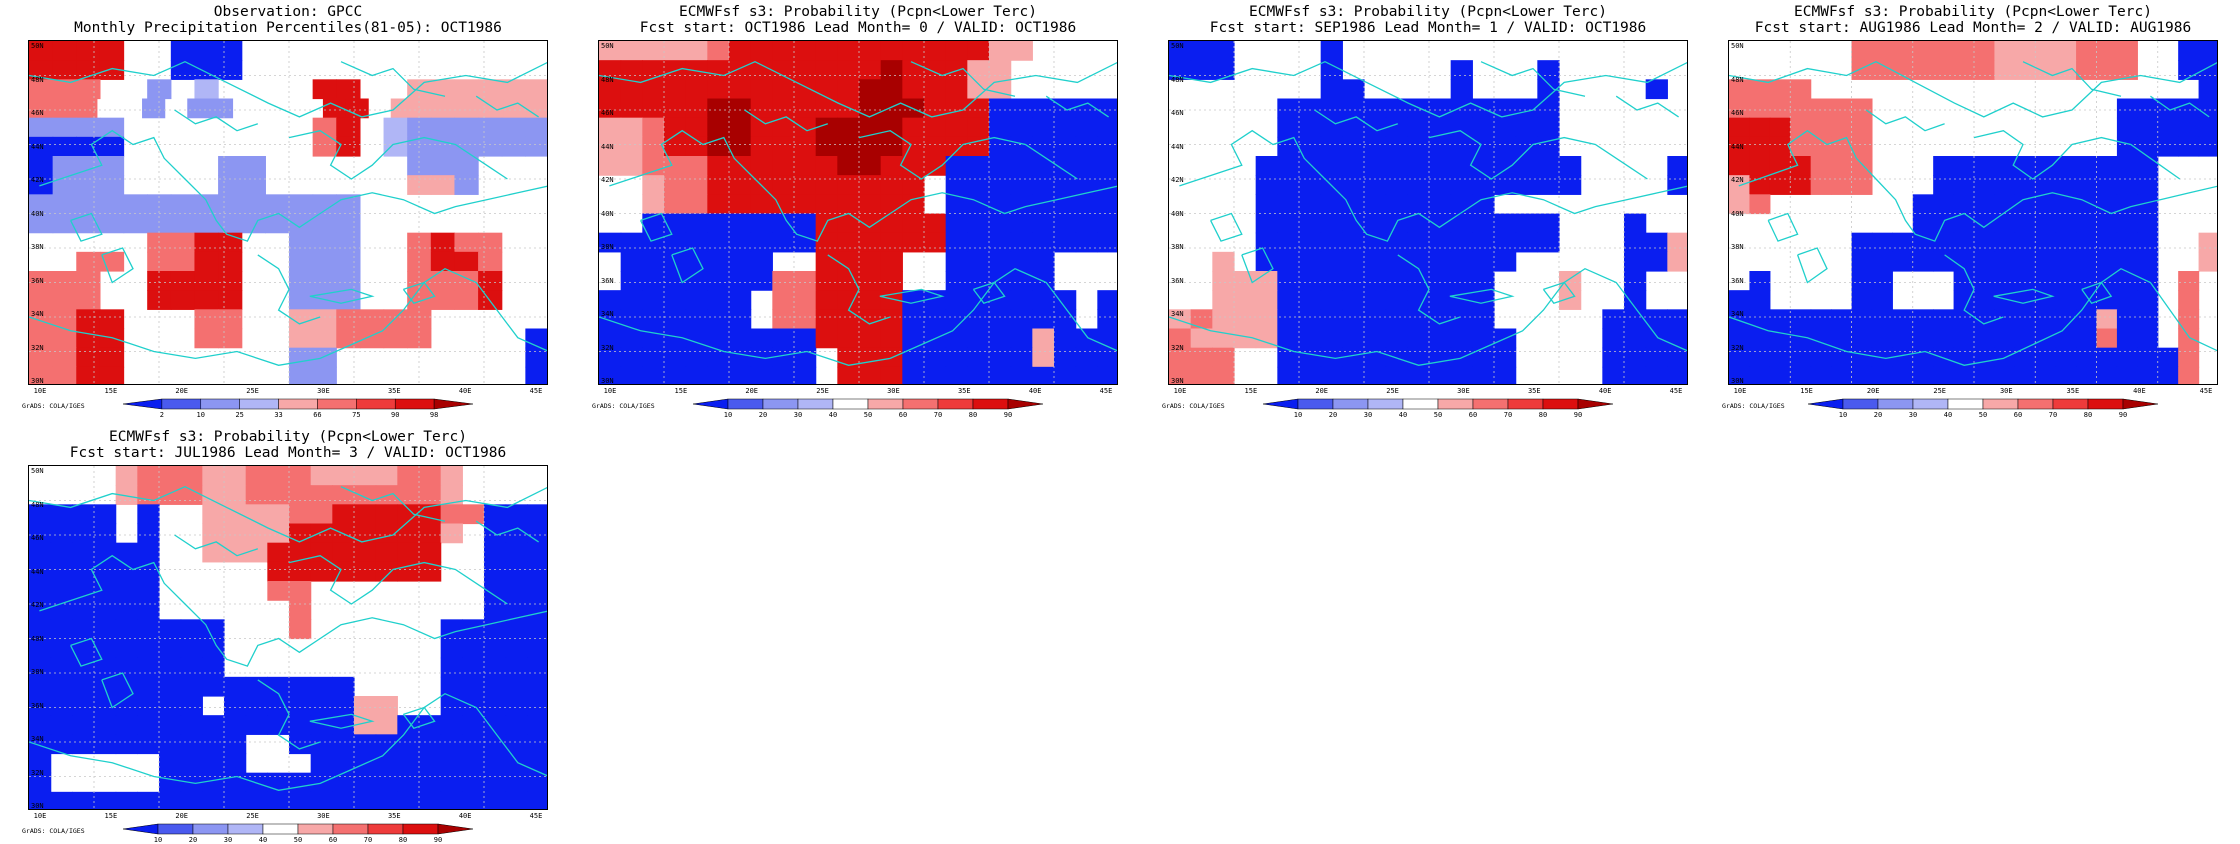  What do you see at coordinates (252, 816) in the screenshot?
I see `longitude-label: 25E` at bounding box center [252, 816].